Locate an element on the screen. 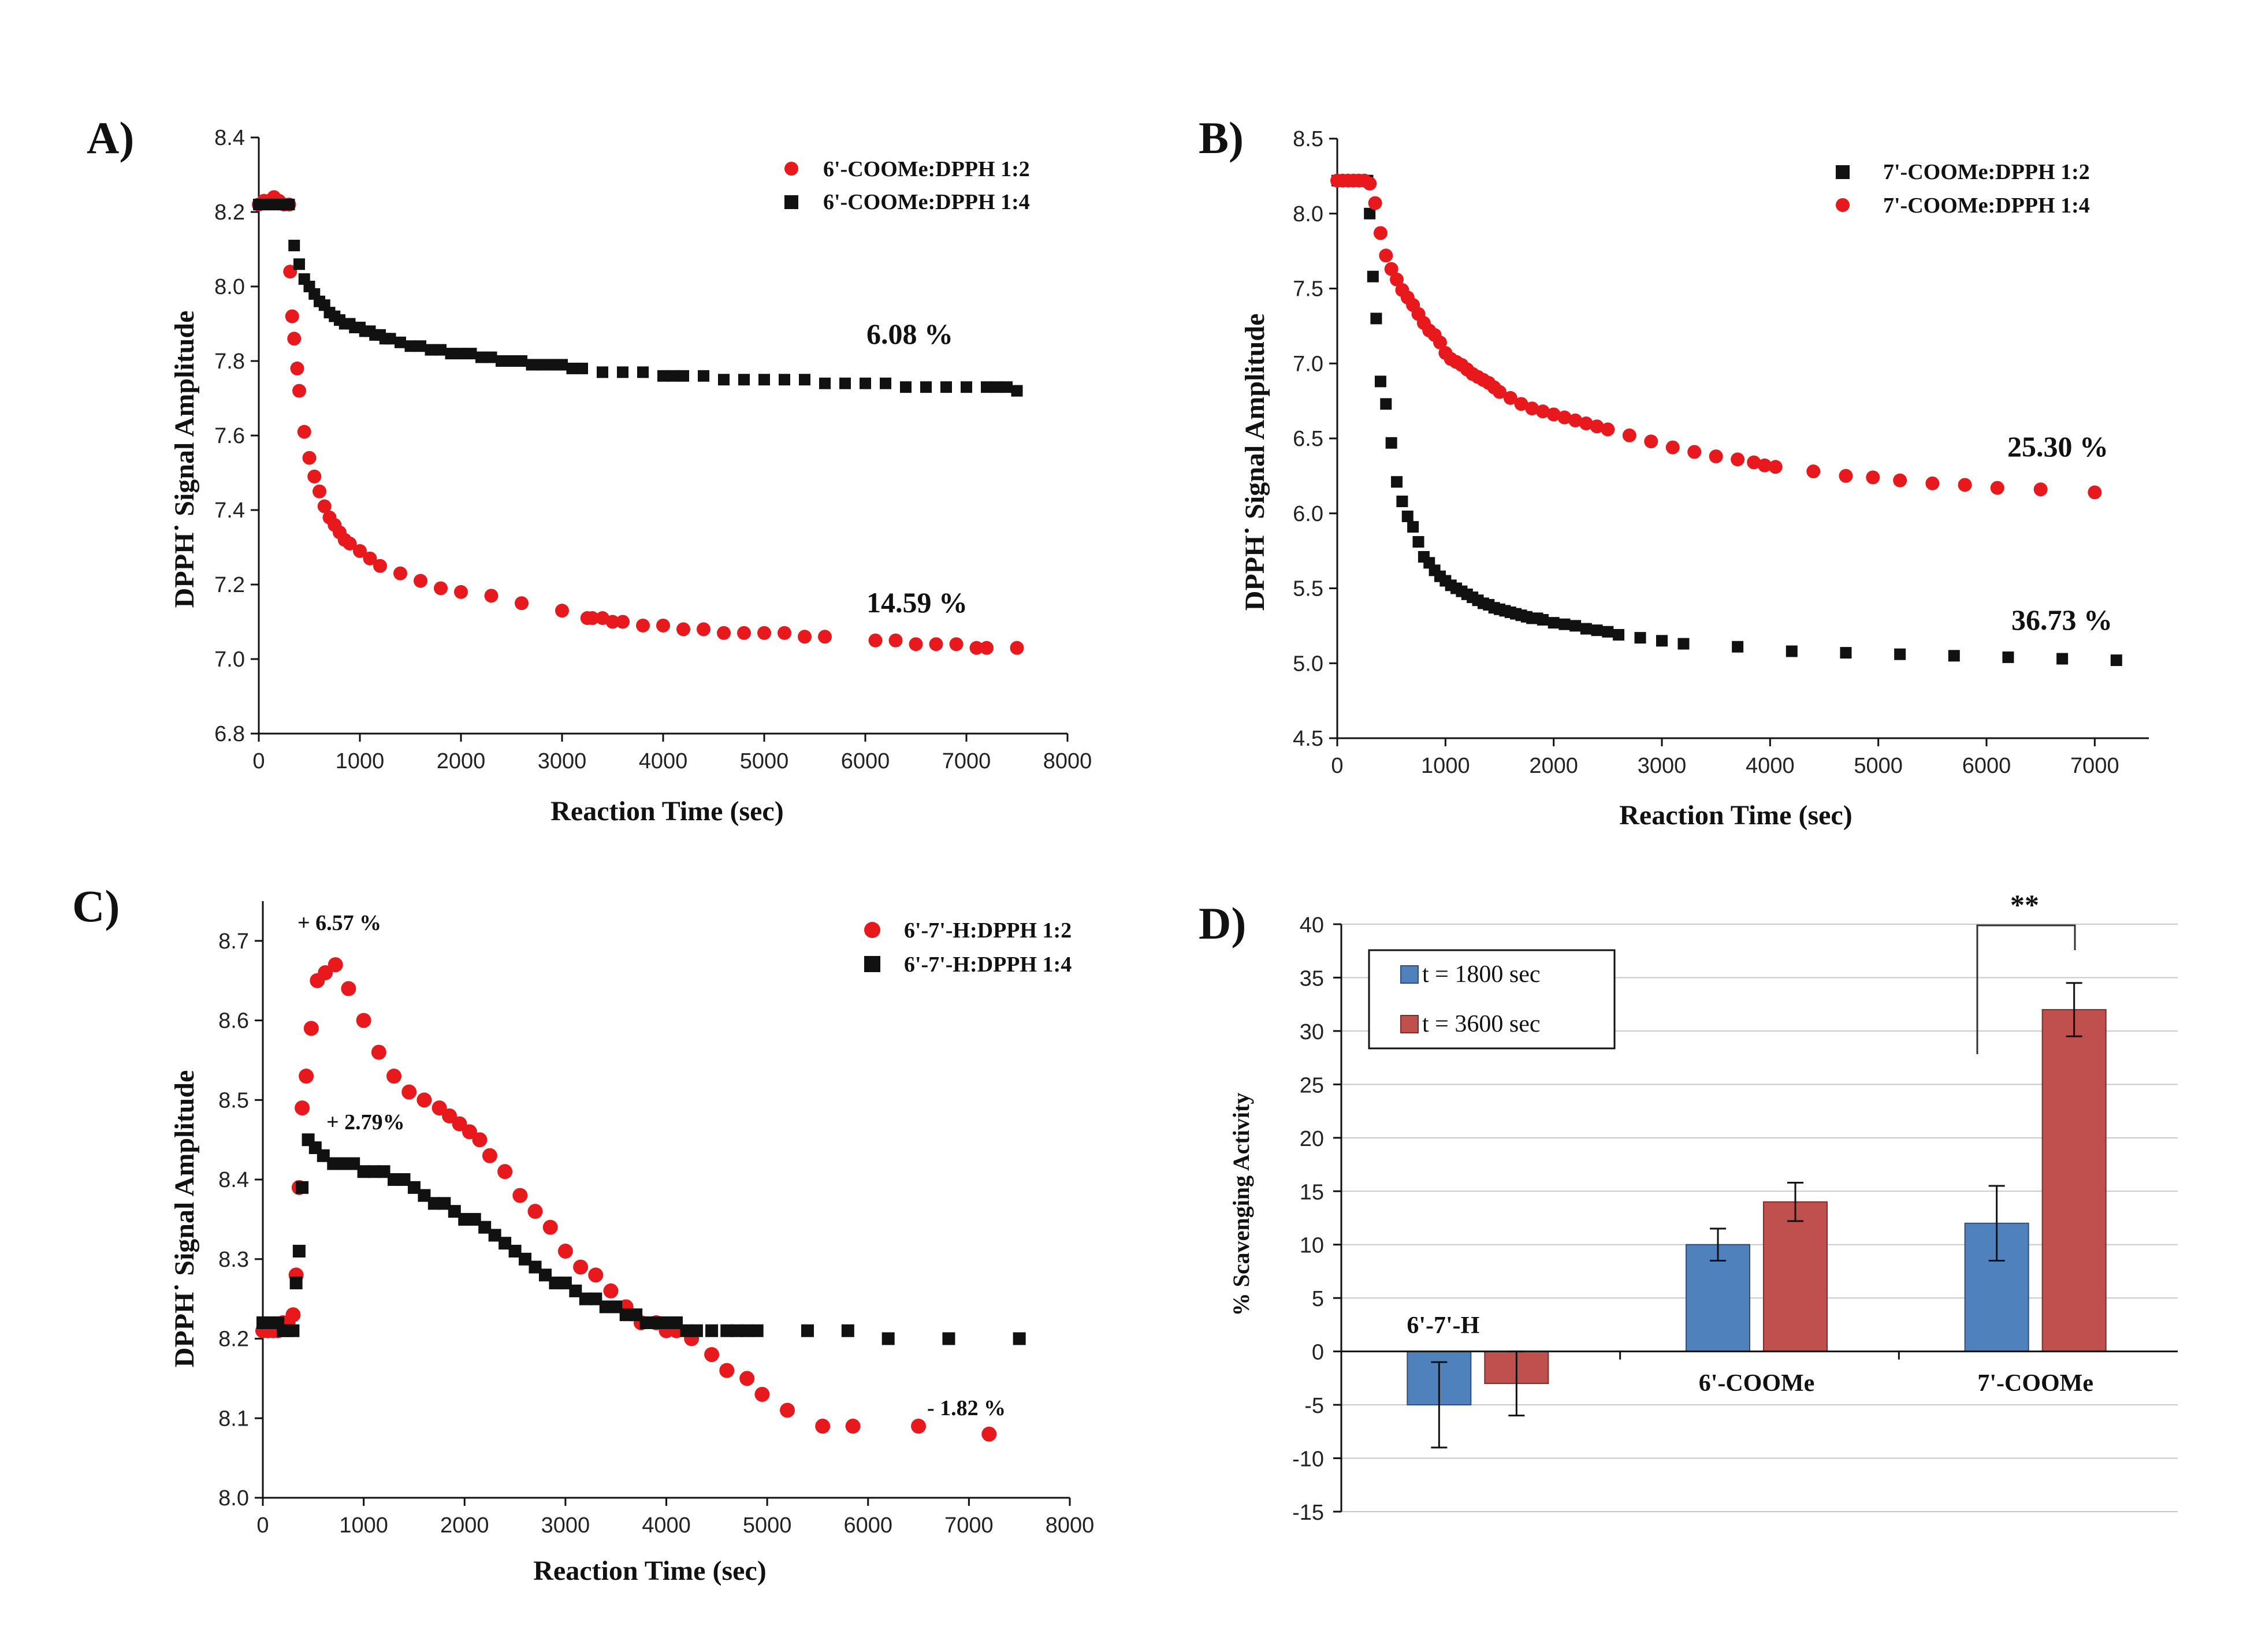 The width and height of the screenshot is (2243, 1652). annotation: 6.08 % is located at coordinates (909, 334).